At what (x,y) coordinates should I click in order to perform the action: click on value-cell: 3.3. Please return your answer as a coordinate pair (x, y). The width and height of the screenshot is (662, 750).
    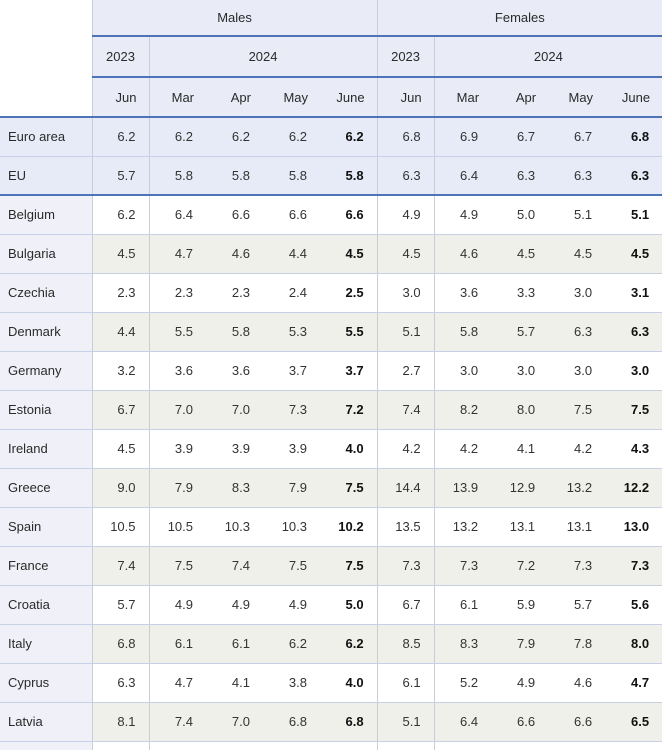
    Looking at the image, I should click on (520, 293).